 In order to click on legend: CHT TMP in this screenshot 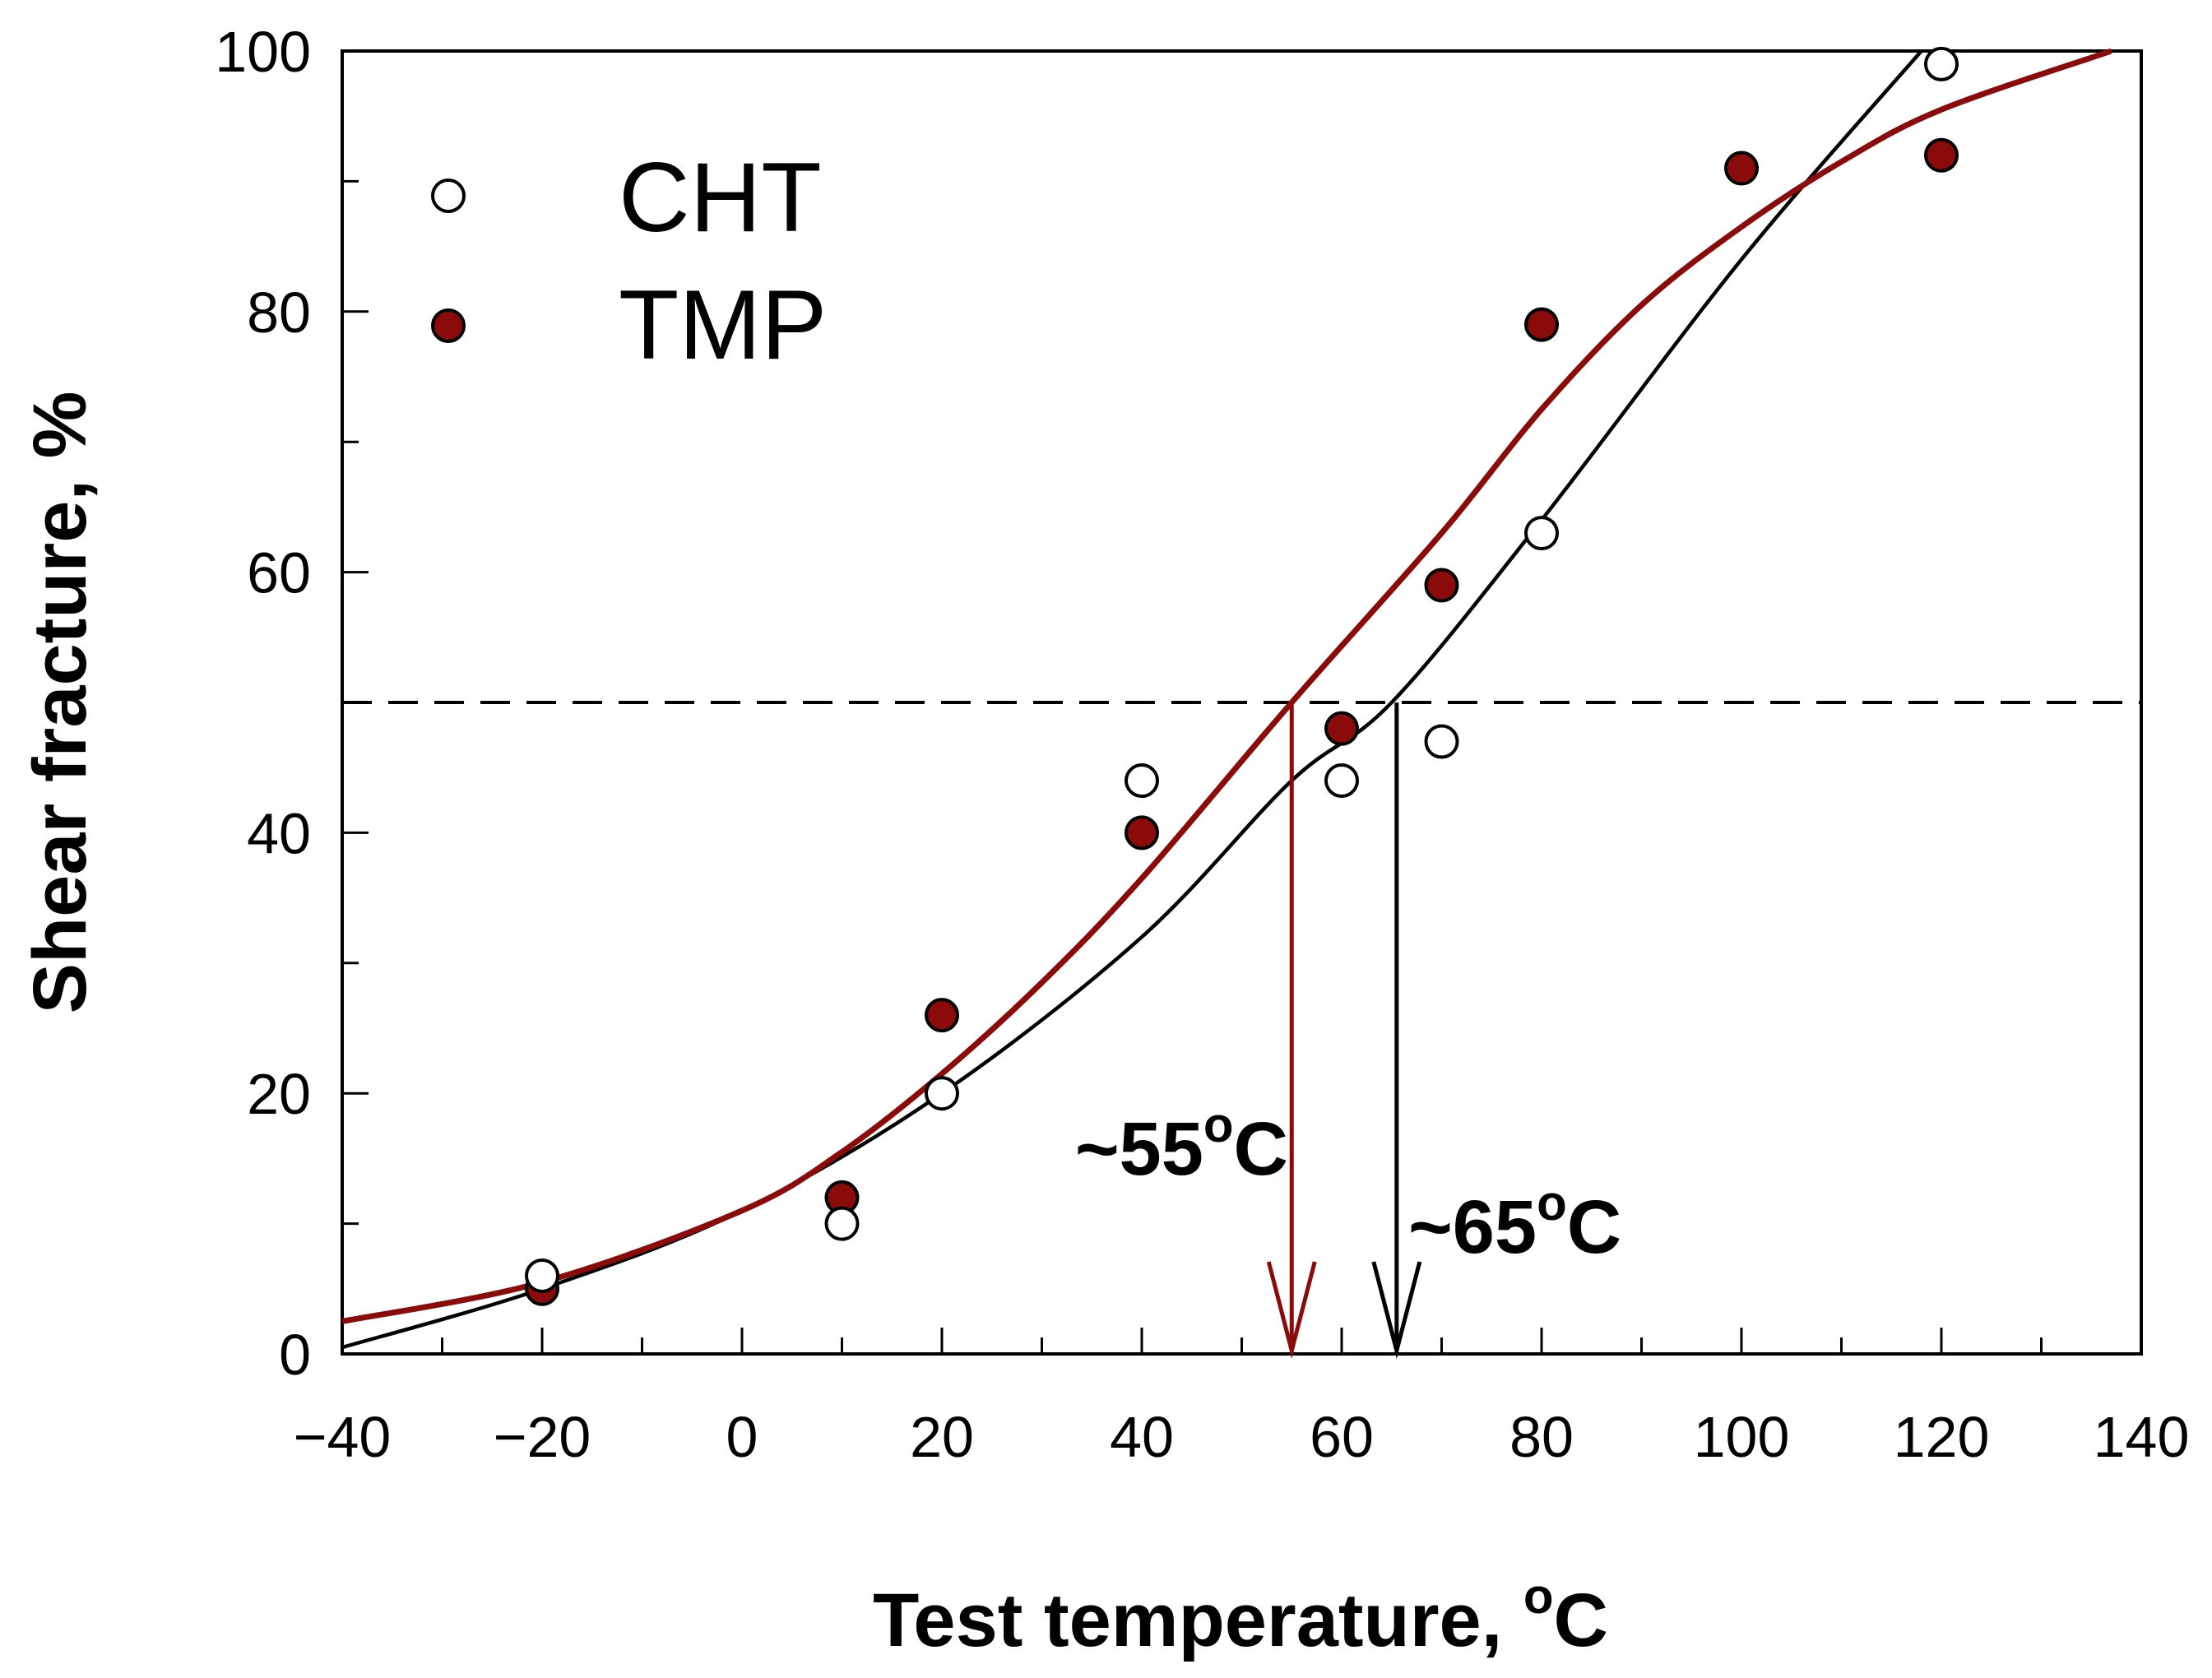, I will do `click(629, 261)`.